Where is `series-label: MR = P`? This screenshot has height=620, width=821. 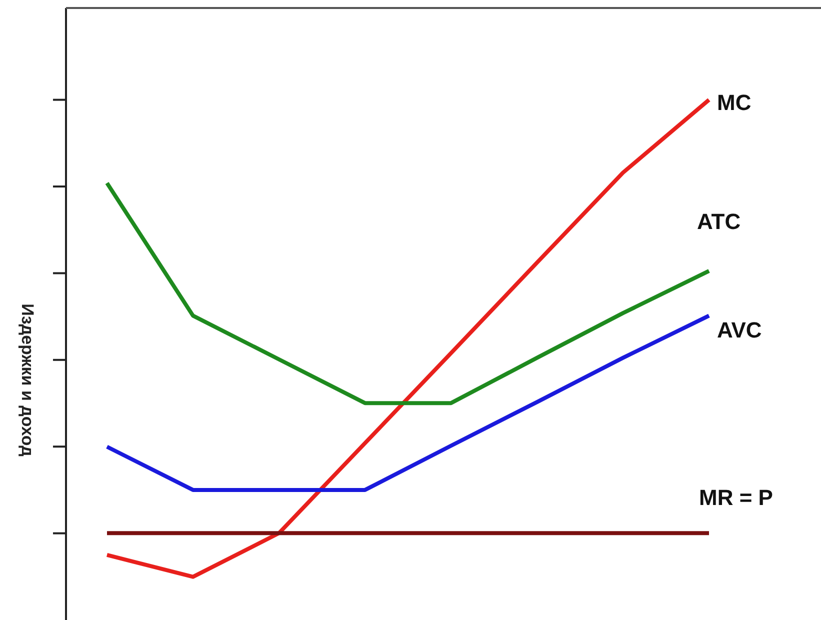
series-label: MR = P is located at coordinates (736, 497).